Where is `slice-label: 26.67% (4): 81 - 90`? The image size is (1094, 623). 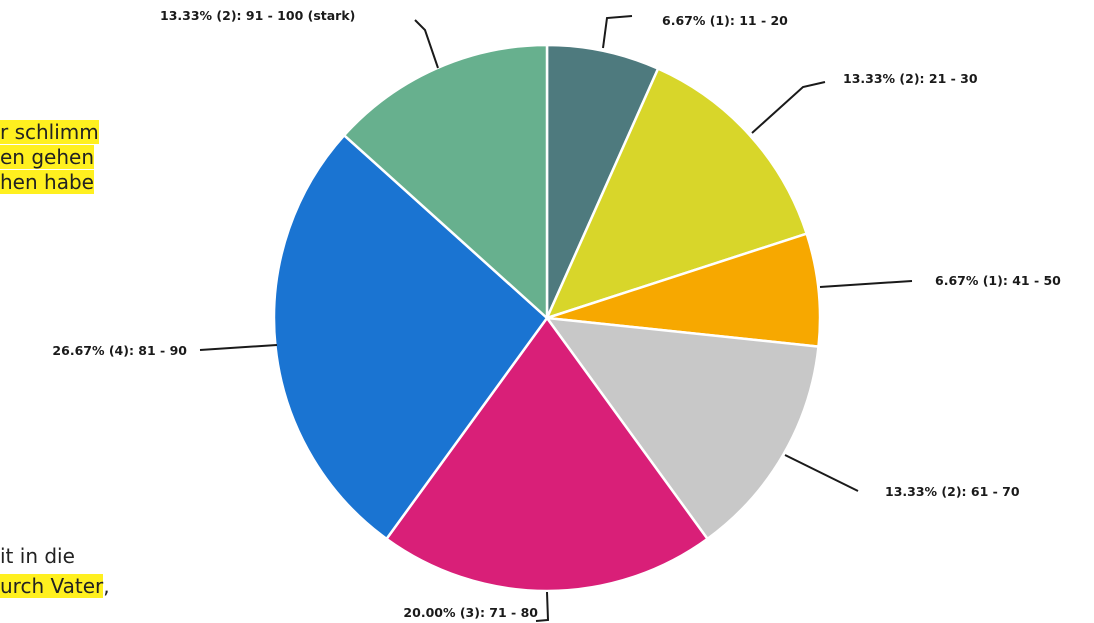
slice-label: 26.67% (4): 81 - 90 is located at coordinates (119, 350).